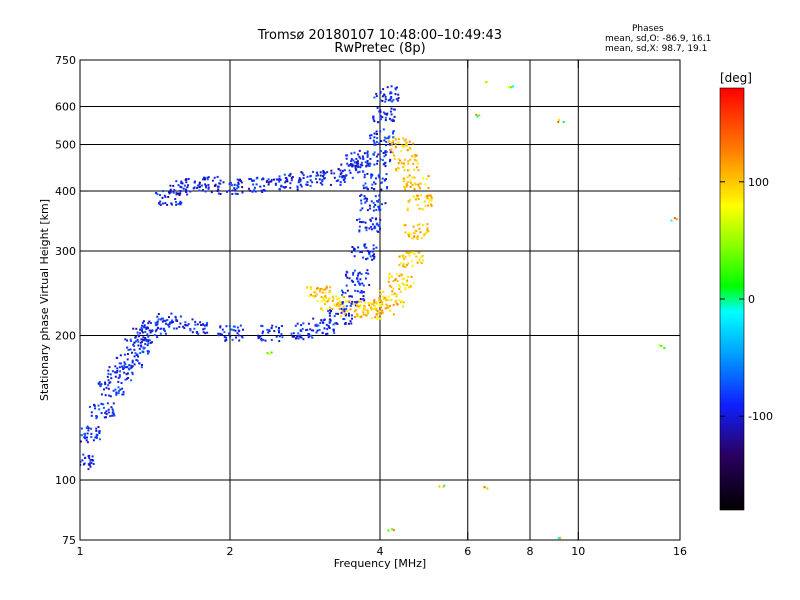 The width and height of the screenshot is (800, 600). I want to click on colorbar-tick-label: -100, so click(760, 416).